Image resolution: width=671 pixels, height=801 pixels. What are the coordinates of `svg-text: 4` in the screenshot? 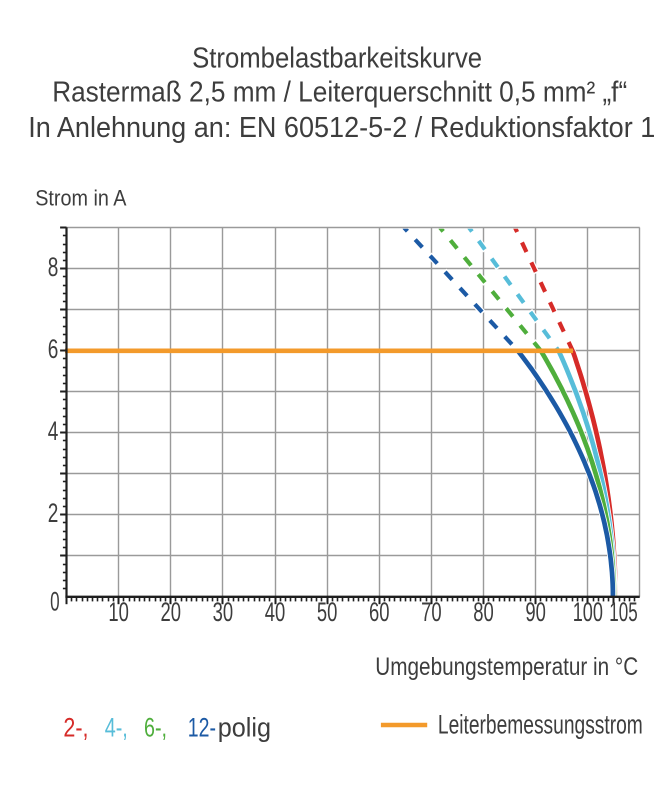 It's located at (53, 431).